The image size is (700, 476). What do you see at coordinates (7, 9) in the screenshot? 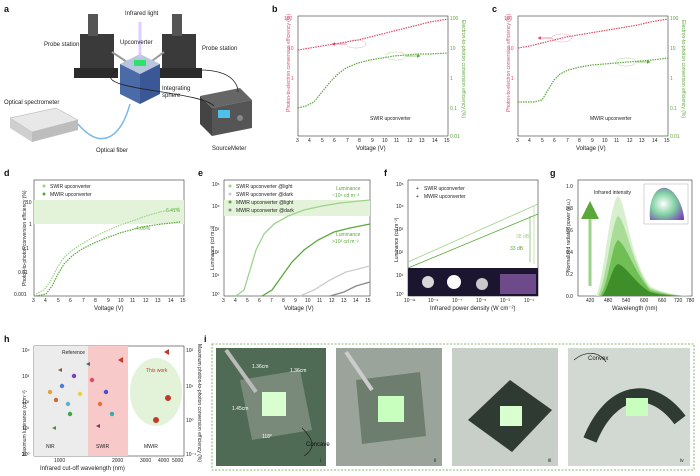
I see `panel-label-a: a` at bounding box center [7, 9].